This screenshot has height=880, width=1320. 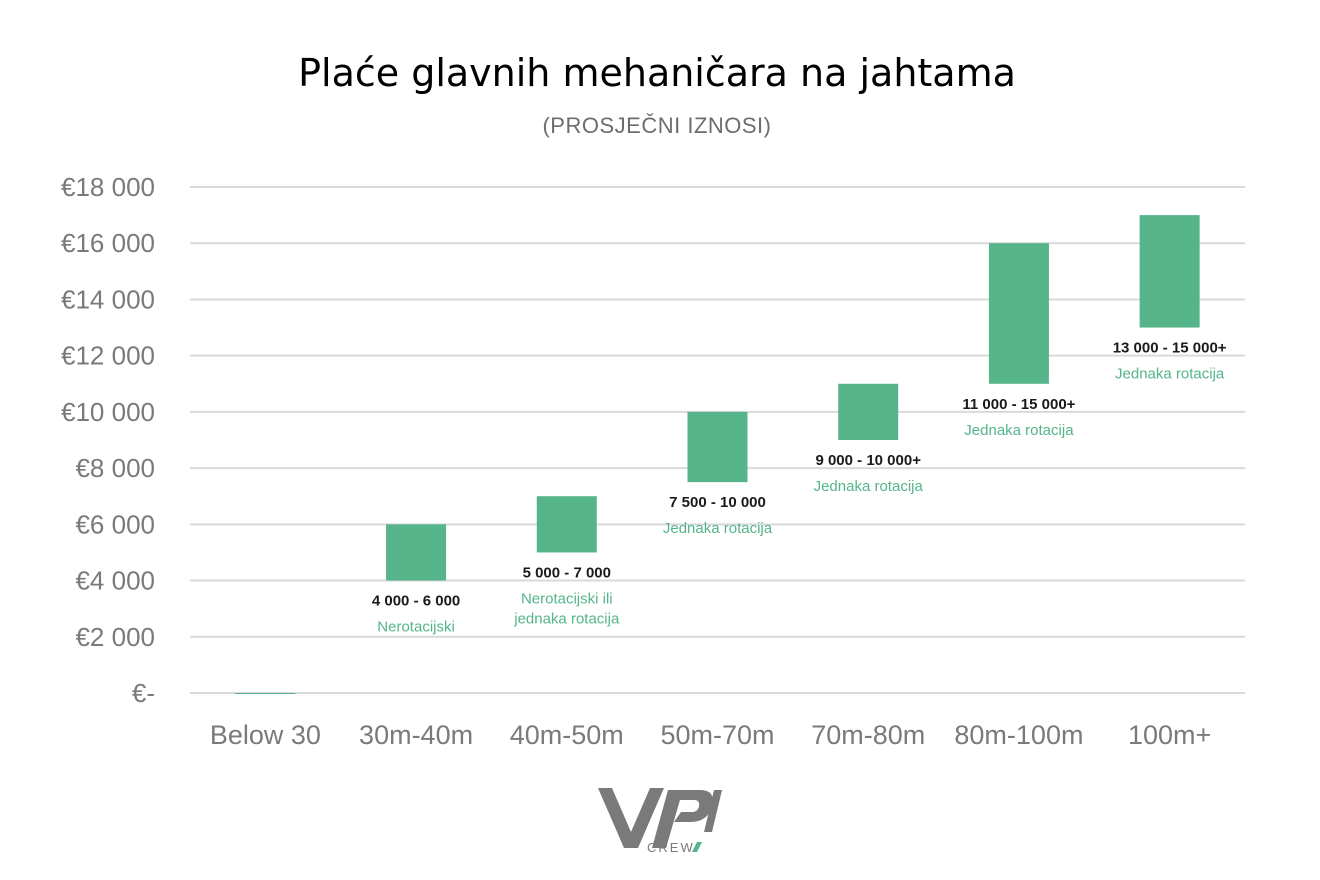 I want to click on range-value-label: 4 000 - 6 000, so click(x=416, y=601).